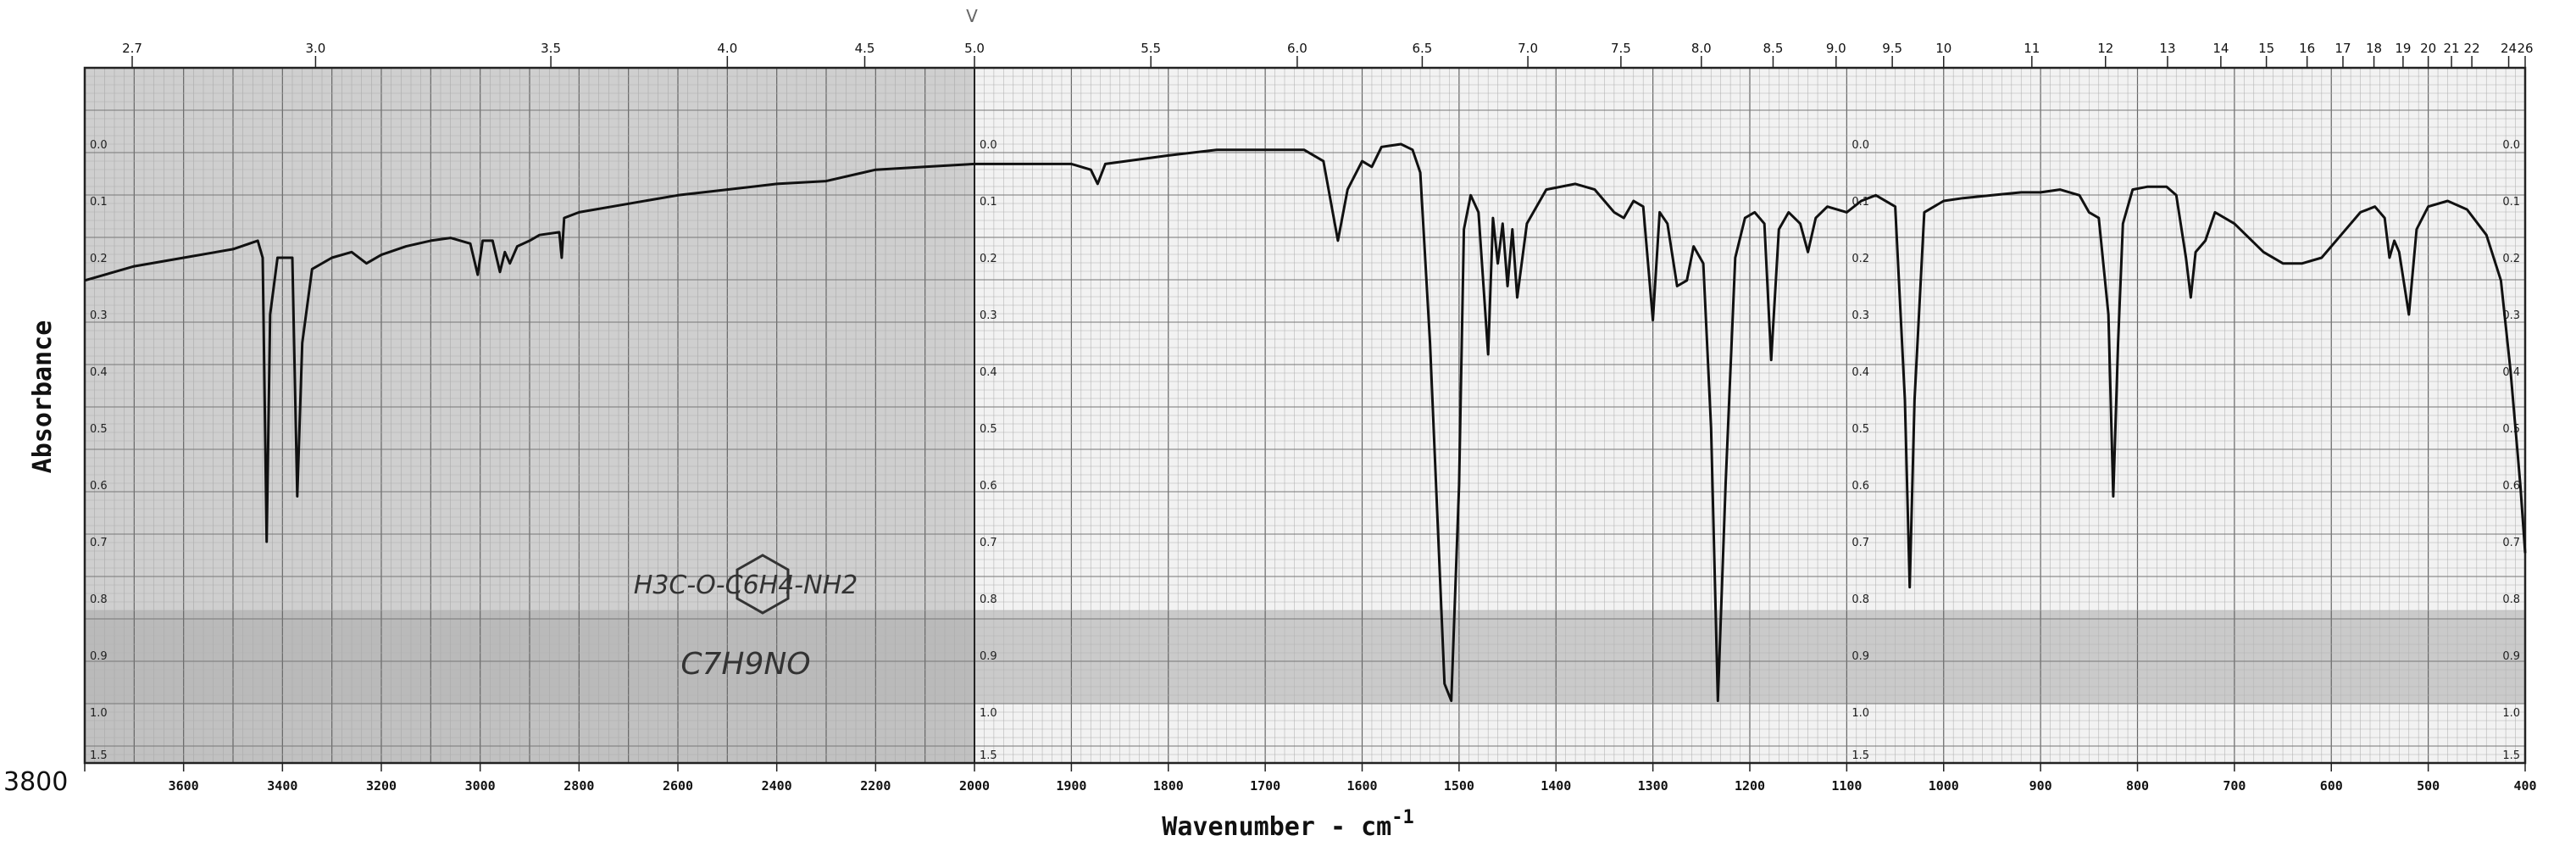 This screenshot has width=2576, height=841. Describe the element at coordinates (2220, 48) in the screenshot. I see `top-tick-label: 14` at that location.